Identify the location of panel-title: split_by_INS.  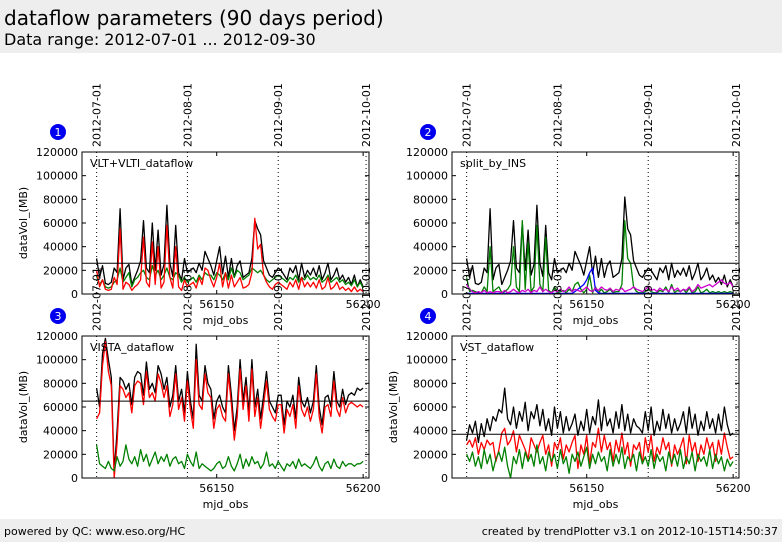
(493, 163).